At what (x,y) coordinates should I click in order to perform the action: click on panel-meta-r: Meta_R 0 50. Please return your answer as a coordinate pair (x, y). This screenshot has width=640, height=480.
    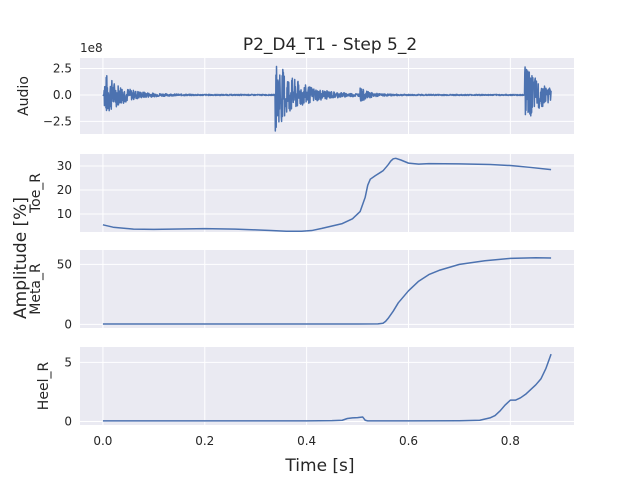
    Looking at the image, I should click on (301, 290).